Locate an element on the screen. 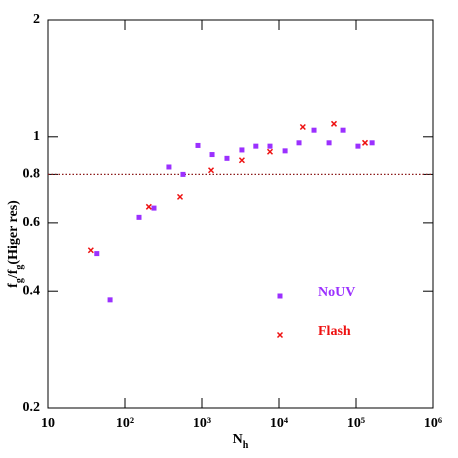 The image size is (458, 458). x-tick-label: 10 is located at coordinates (48, 423).